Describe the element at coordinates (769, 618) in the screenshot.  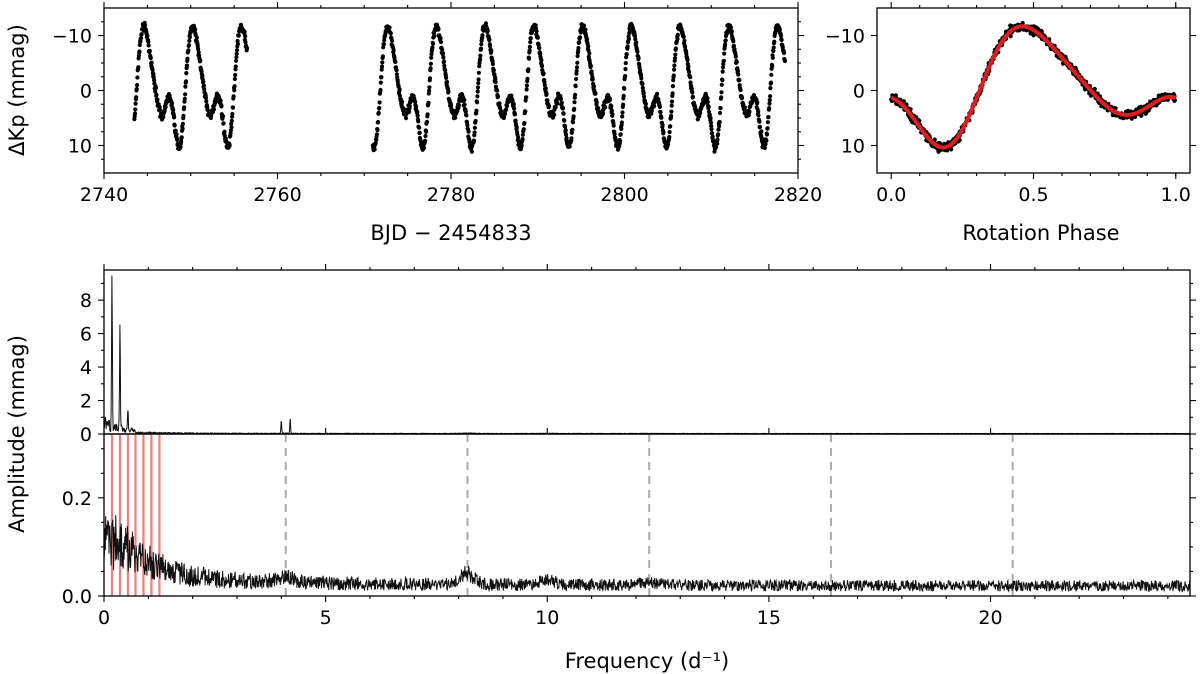
I see `x-tick-label: 15` at that location.